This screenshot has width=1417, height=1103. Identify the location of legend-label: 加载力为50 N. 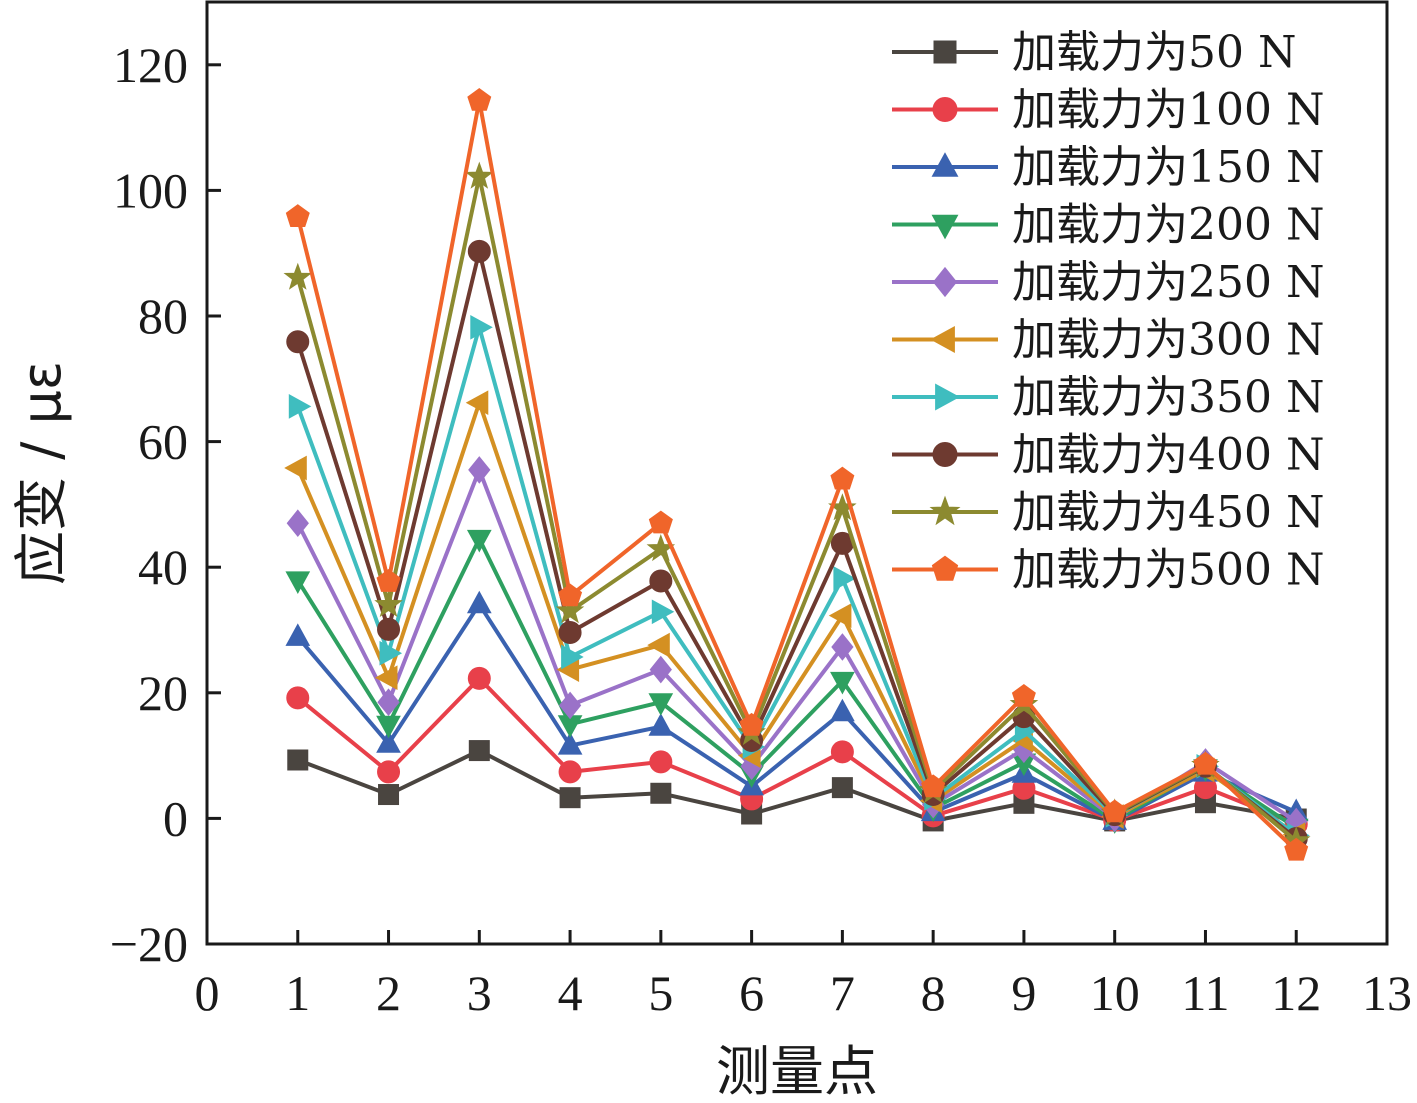
(1154, 52).